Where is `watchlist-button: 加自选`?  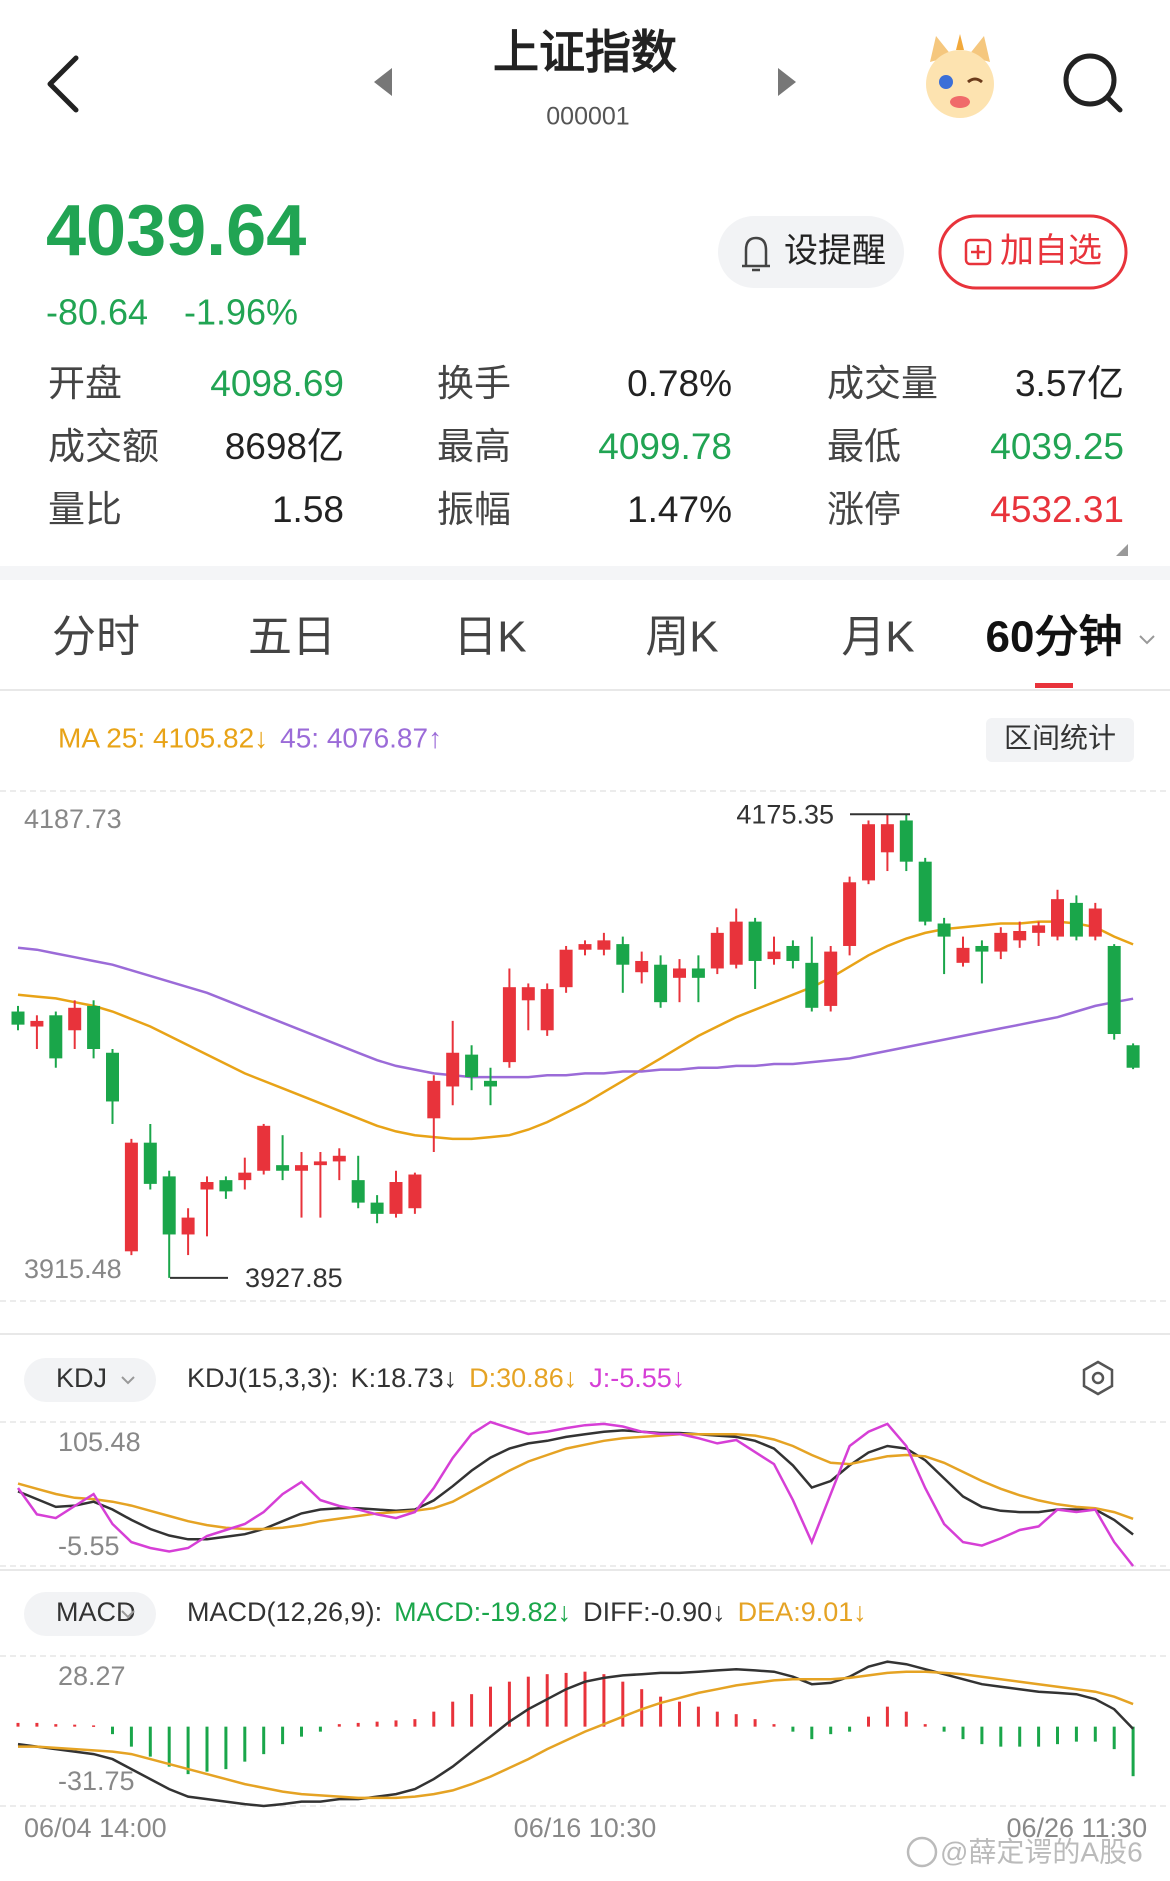 watchlist-button: 加自选 is located at coordinates (1033, 252).